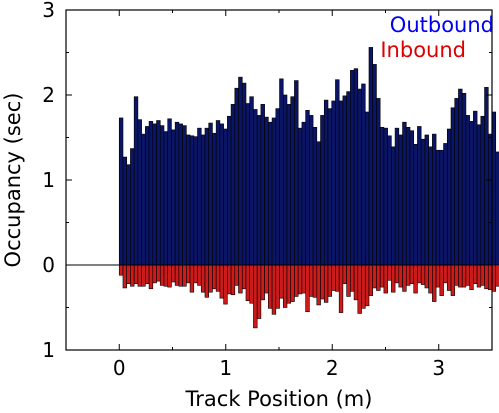  What do you see at coordinates (119, 368) in the screenshot?
I see `x-tick-label: 0` at bounding box center [119, 368].